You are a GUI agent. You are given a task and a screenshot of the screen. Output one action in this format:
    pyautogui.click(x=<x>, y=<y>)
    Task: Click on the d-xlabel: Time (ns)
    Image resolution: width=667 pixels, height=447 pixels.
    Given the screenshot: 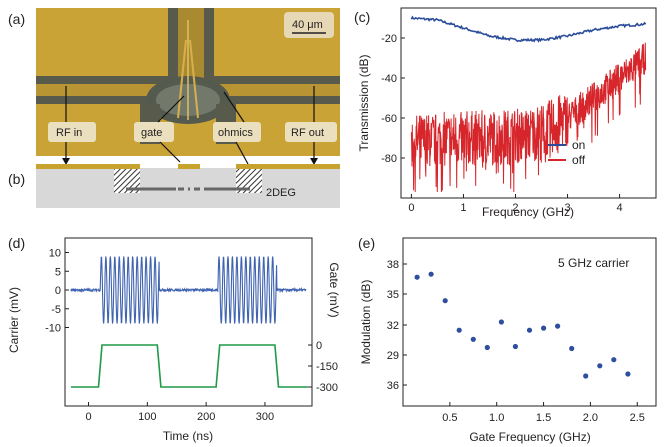 What is the action you would take?
    pyautogui.click(x=188, y=436)
    